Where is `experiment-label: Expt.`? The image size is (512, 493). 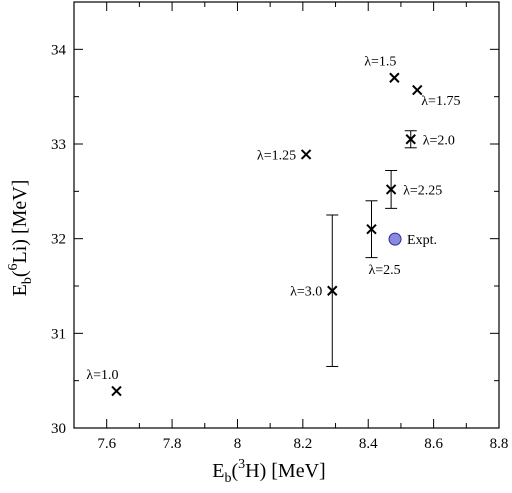
experiment-label: Expt. is located at coordinates (422, 240).